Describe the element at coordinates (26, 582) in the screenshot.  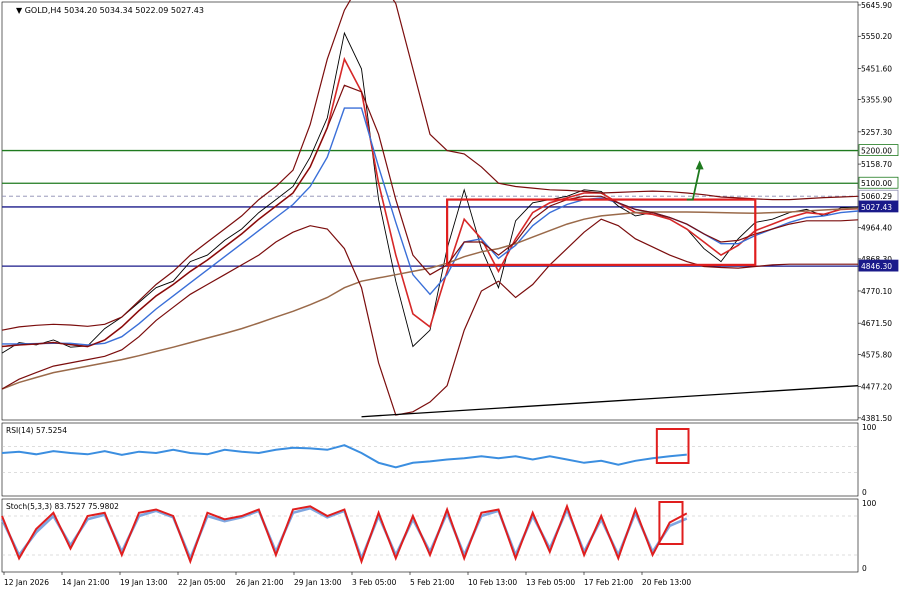
I see `x-tick-label: 12 Jan 2026` at that location.